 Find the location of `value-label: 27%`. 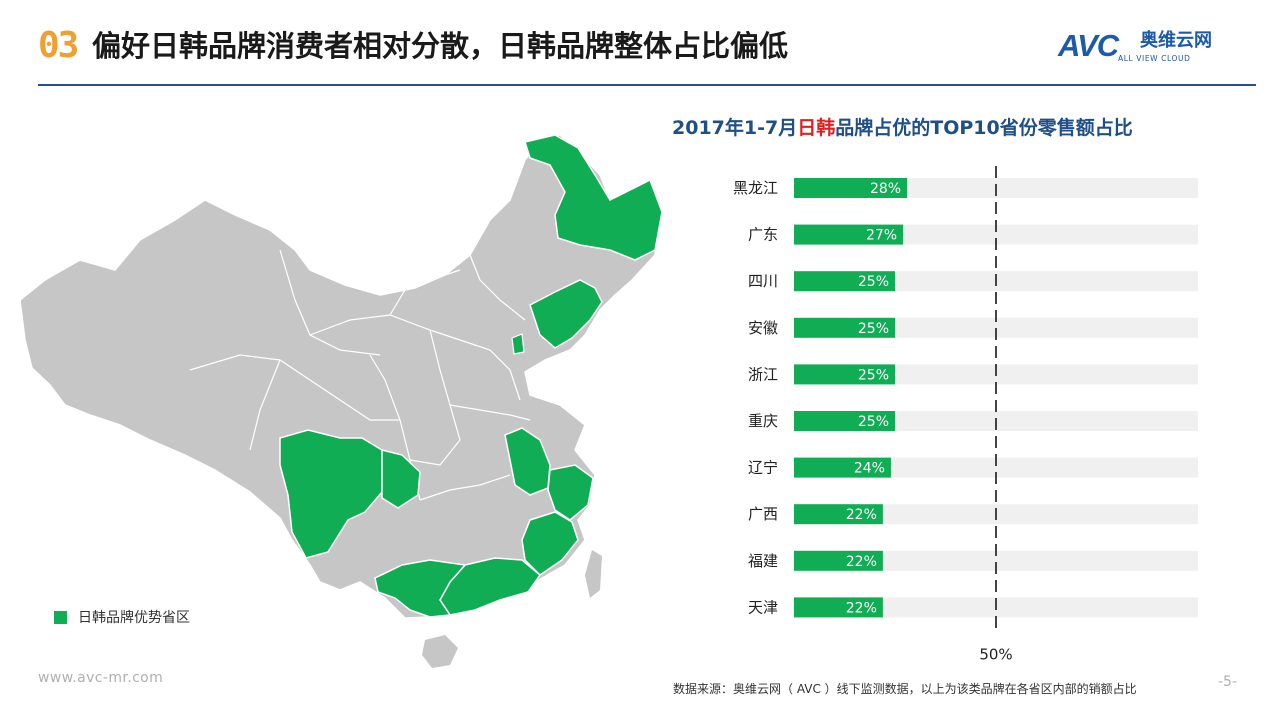

value-label: 27% is located at coordinates (881, 236).